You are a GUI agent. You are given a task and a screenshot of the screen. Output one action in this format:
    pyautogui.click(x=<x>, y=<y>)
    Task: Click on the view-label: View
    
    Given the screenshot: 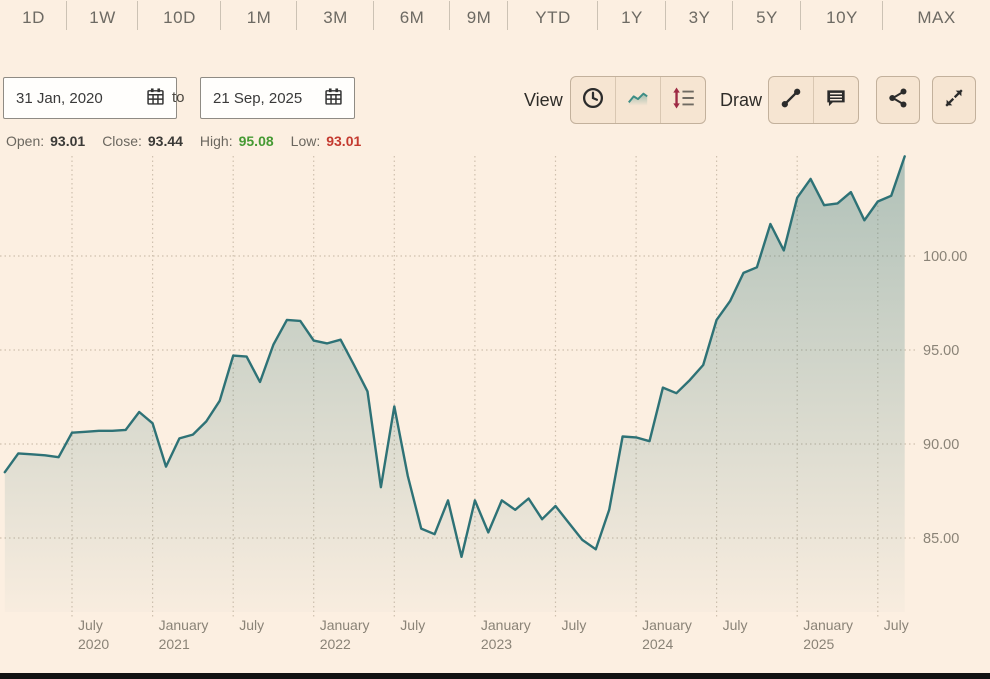 What is the action you would take?
    pyautogui.click(x=543, y=100)
    